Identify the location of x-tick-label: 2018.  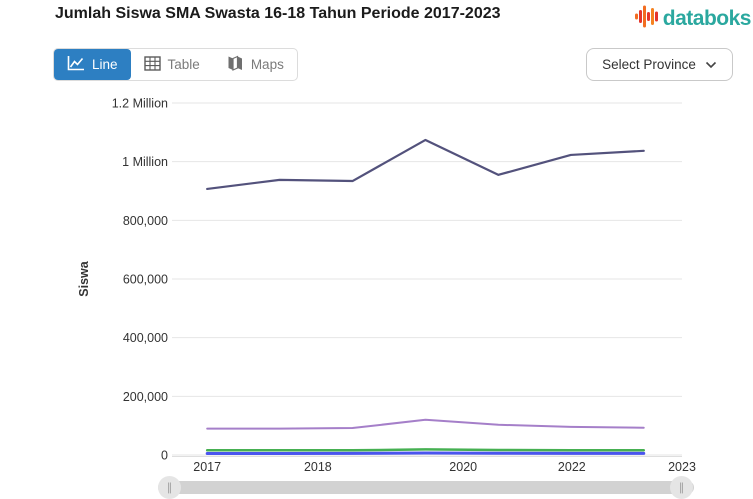
(318, 467).